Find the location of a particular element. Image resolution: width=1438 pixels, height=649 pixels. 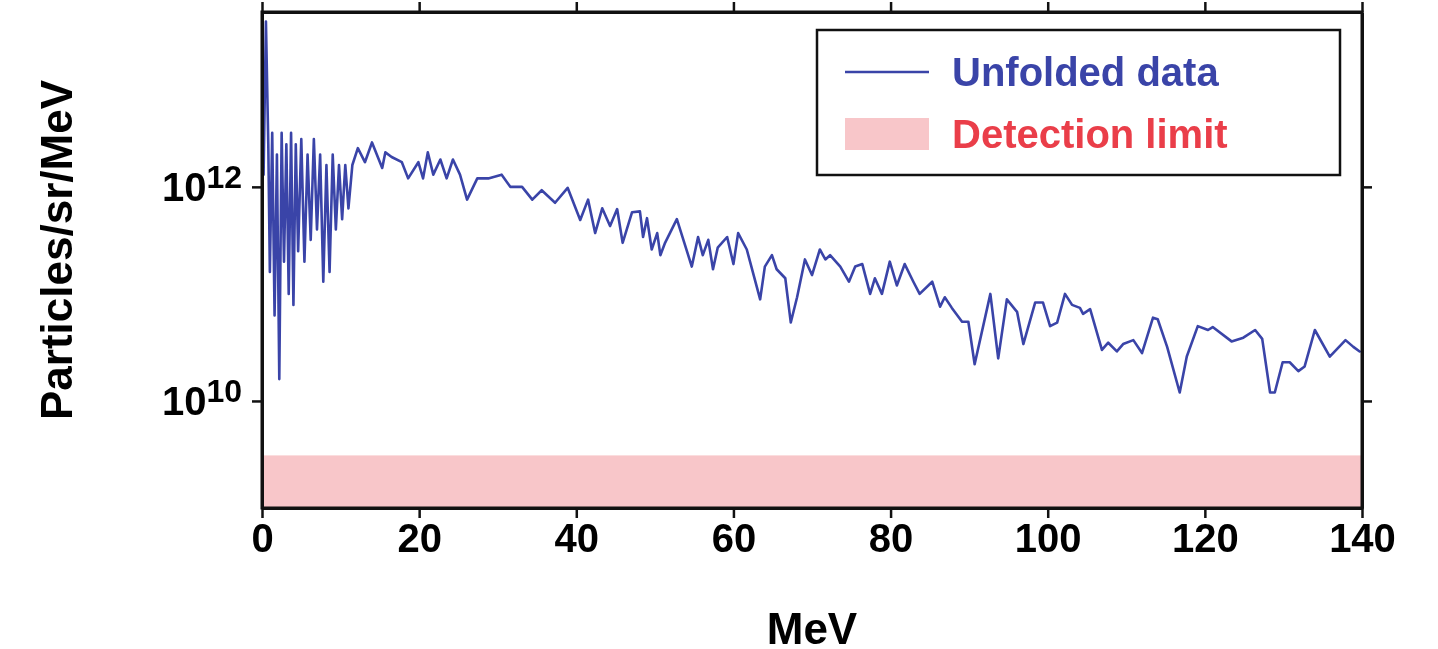

legend-label: Detection limit is located at coordinates (1090, 134).